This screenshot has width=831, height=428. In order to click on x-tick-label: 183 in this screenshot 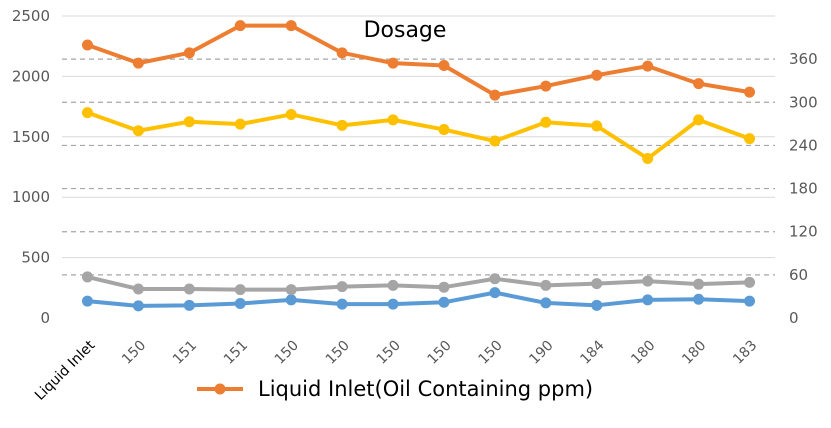, I will do `click(745, 353)`.